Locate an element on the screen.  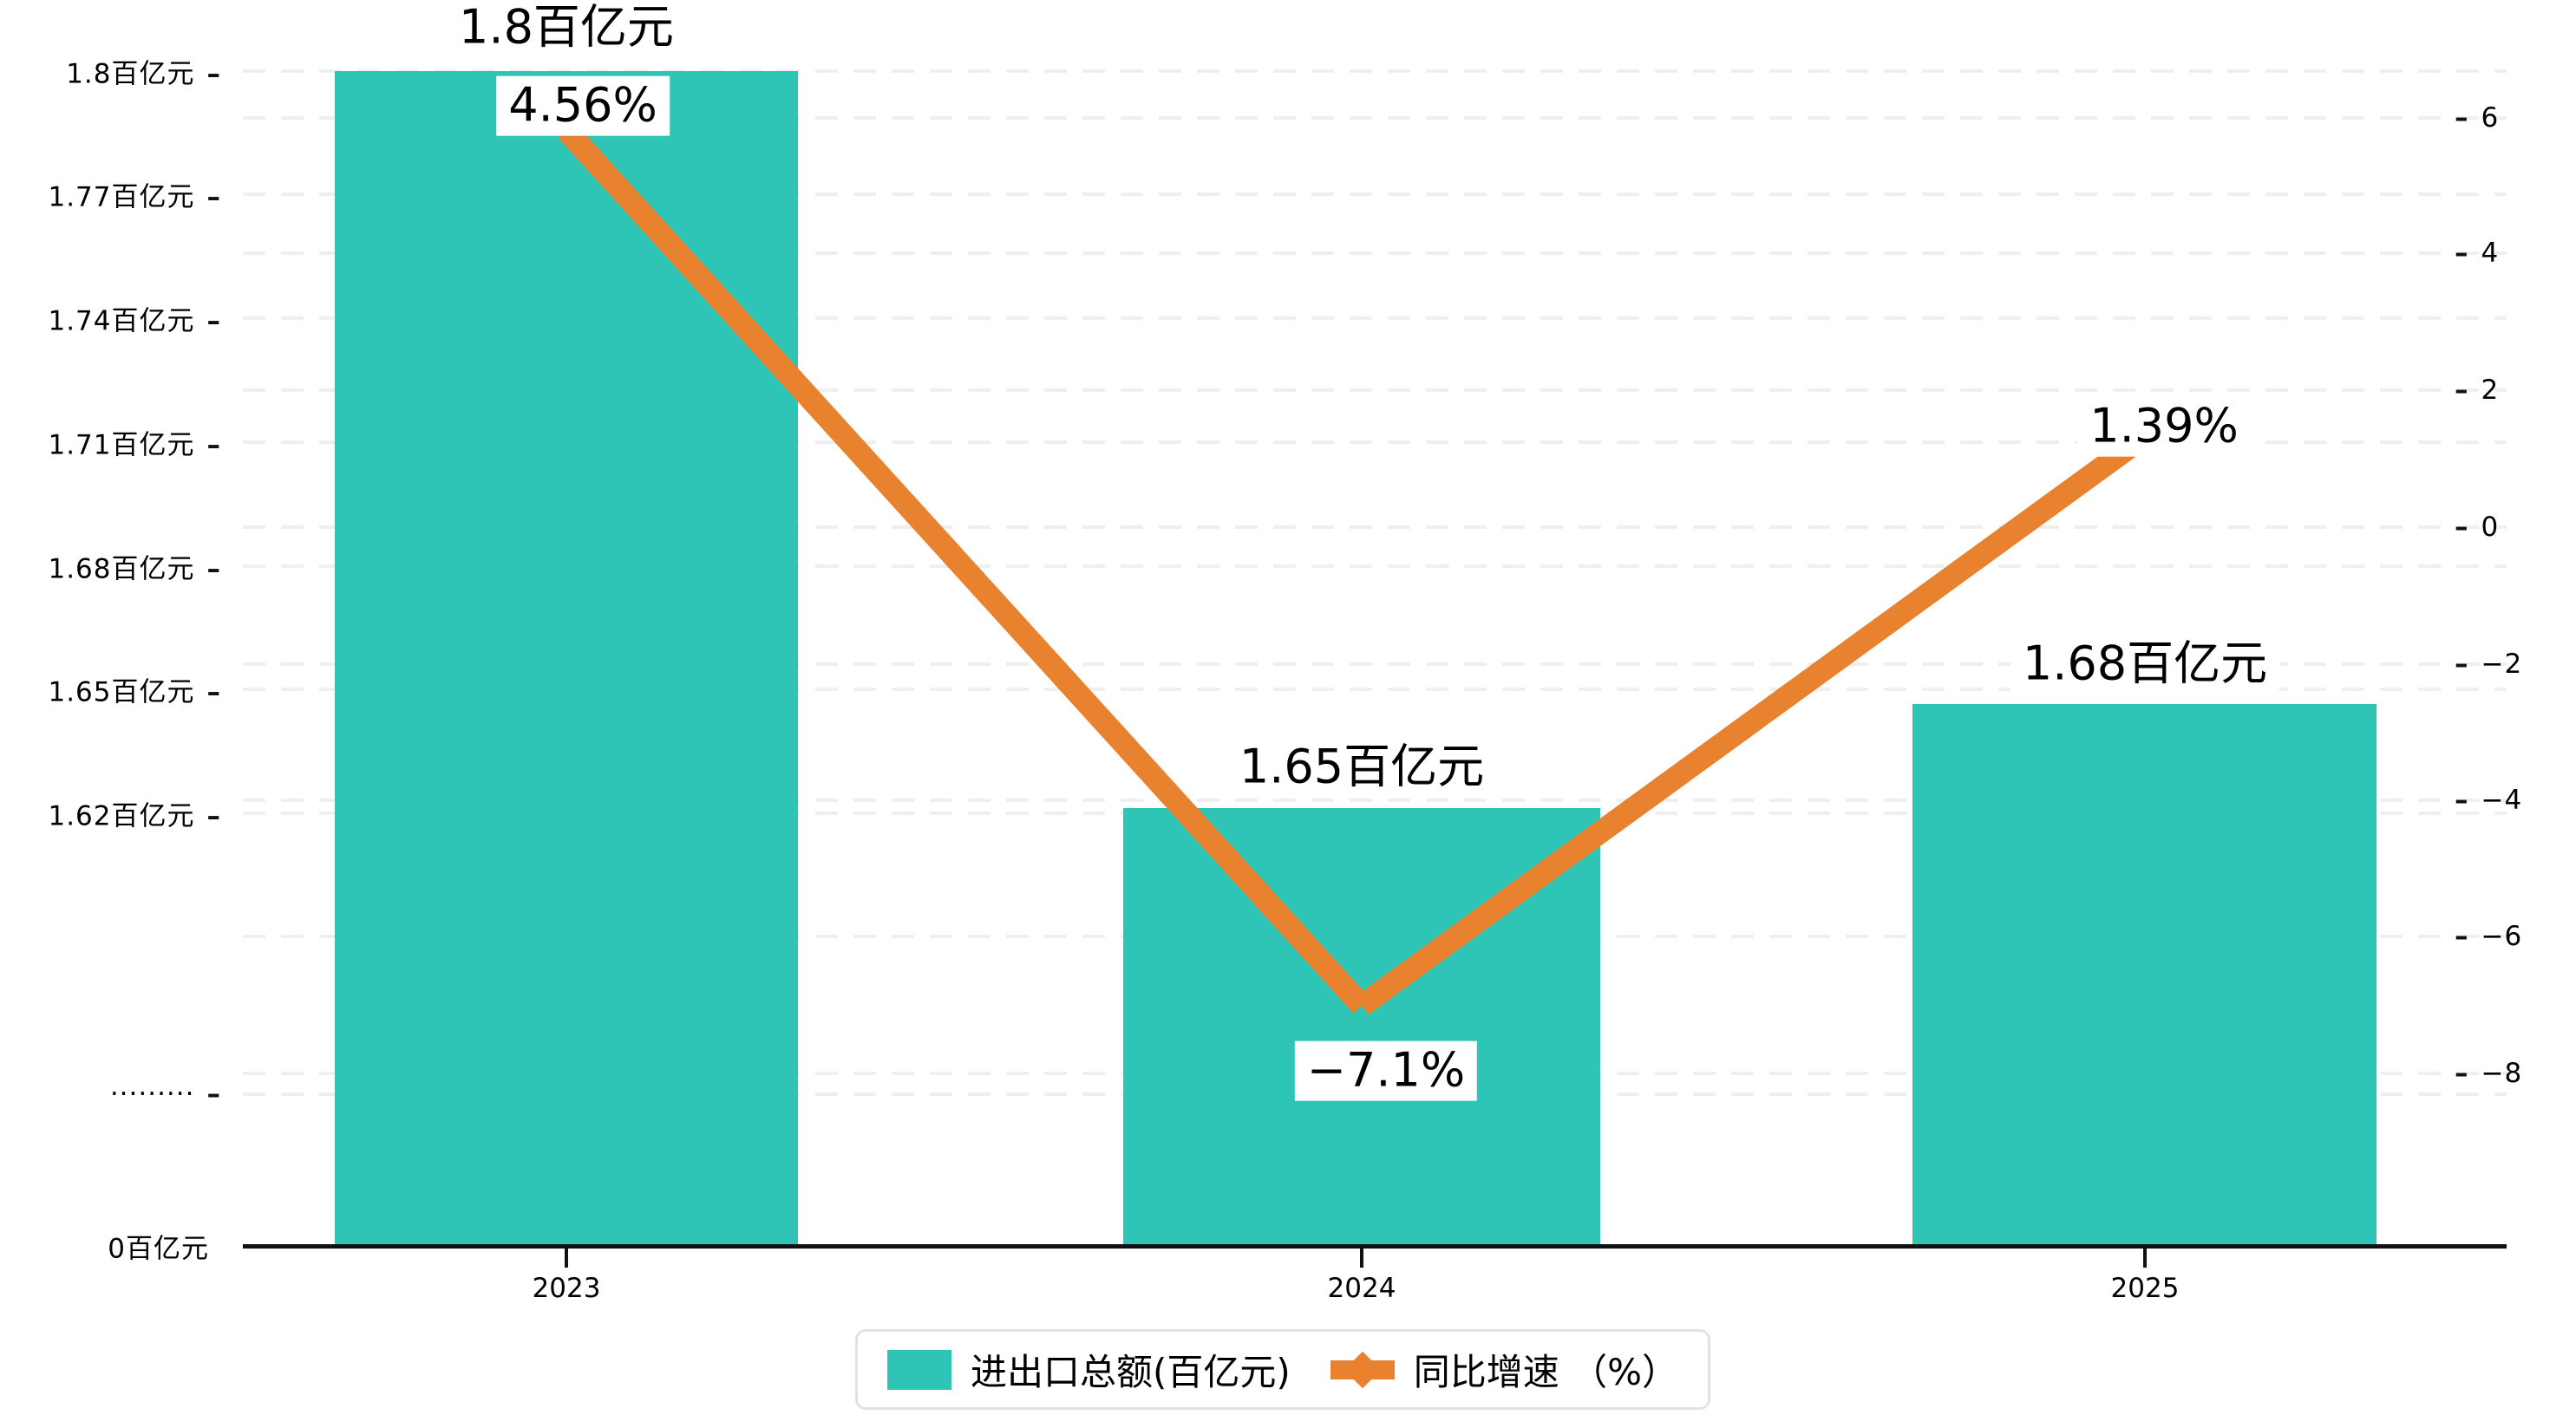
y-axis-left-tick-7: ········· – is located at coordinates (165, 1094).